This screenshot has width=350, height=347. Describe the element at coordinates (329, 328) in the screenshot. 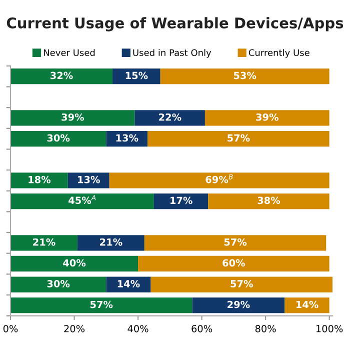

I see `x-tick-label: 100%` at that location.